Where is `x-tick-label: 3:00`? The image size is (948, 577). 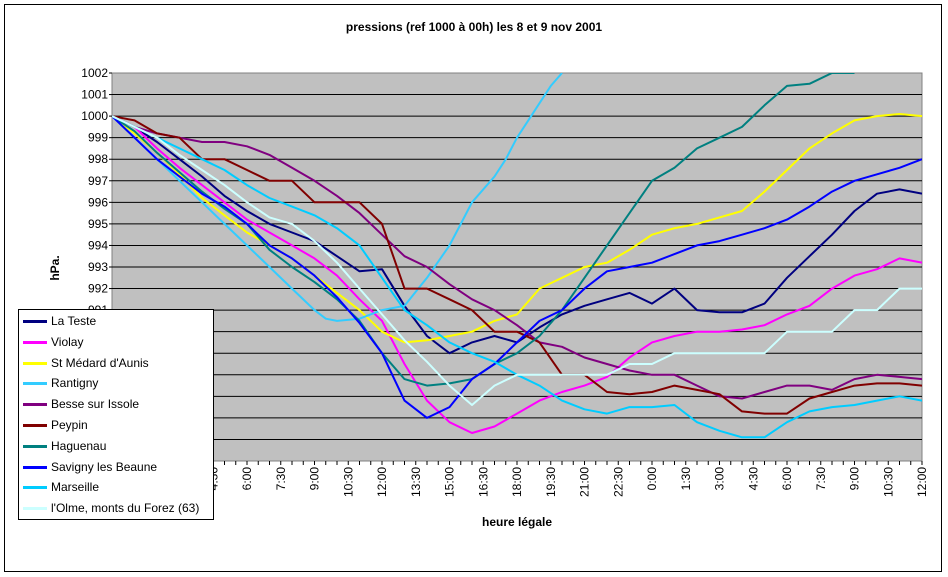 x-tick-label: 3:00 is located at coordinates (720, 479).